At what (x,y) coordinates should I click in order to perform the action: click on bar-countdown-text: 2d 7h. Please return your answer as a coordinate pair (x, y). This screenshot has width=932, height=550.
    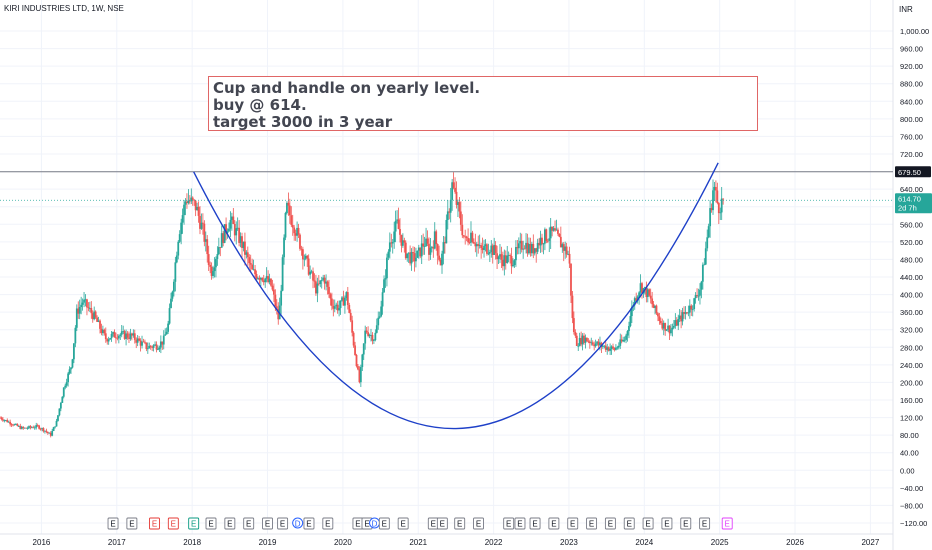
    Looking at the image, I should click on (907, 207).